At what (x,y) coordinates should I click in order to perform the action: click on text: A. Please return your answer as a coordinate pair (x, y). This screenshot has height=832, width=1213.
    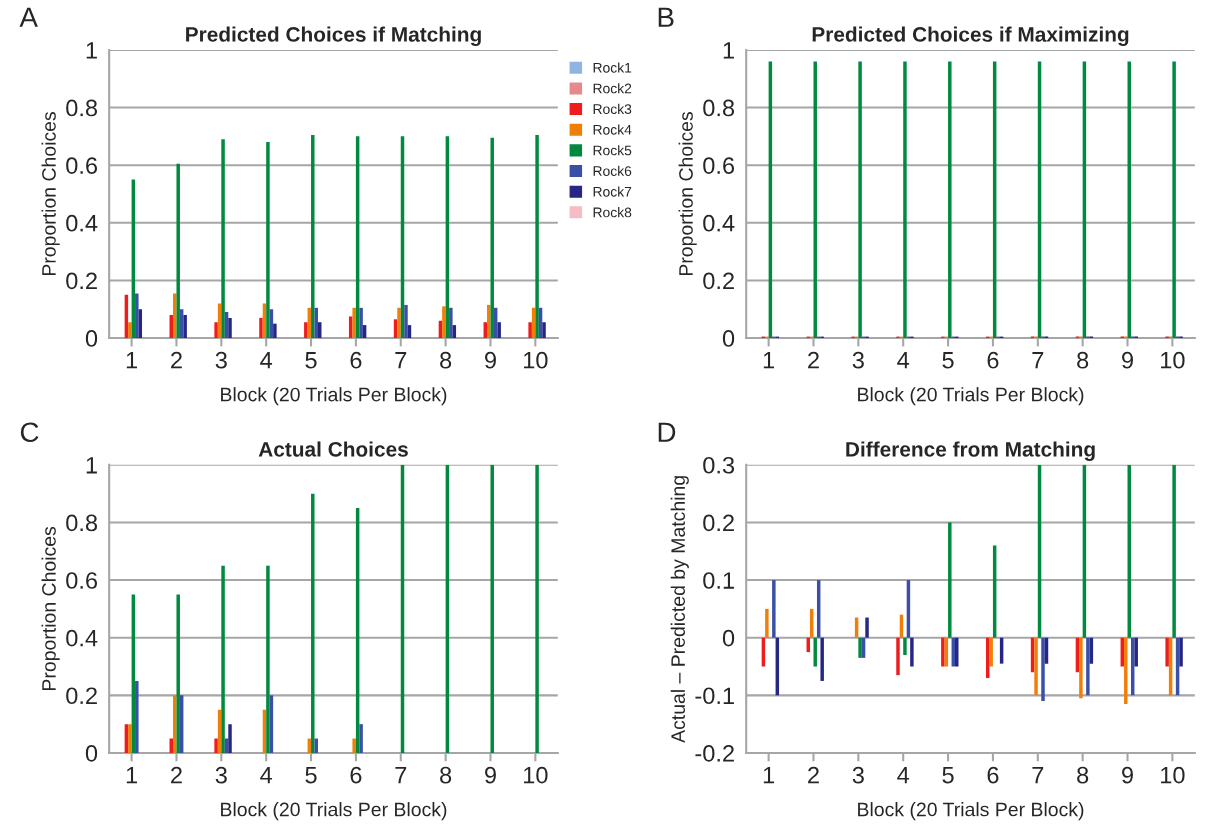
    Looking at the image, I should click on (28, 17).